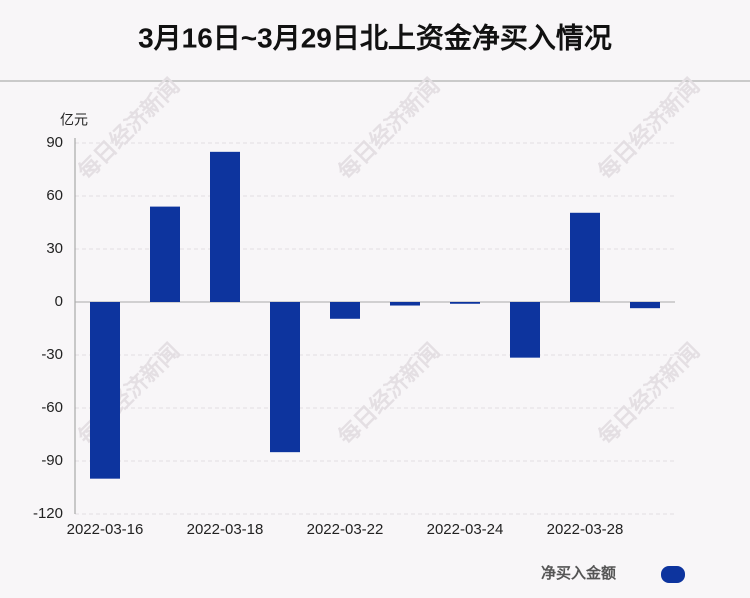 The width and height of the screenshot is (750, 598). I want to click on chart-title: 3月16日~3月29日北上资金净买入情况, so click(375, 37).